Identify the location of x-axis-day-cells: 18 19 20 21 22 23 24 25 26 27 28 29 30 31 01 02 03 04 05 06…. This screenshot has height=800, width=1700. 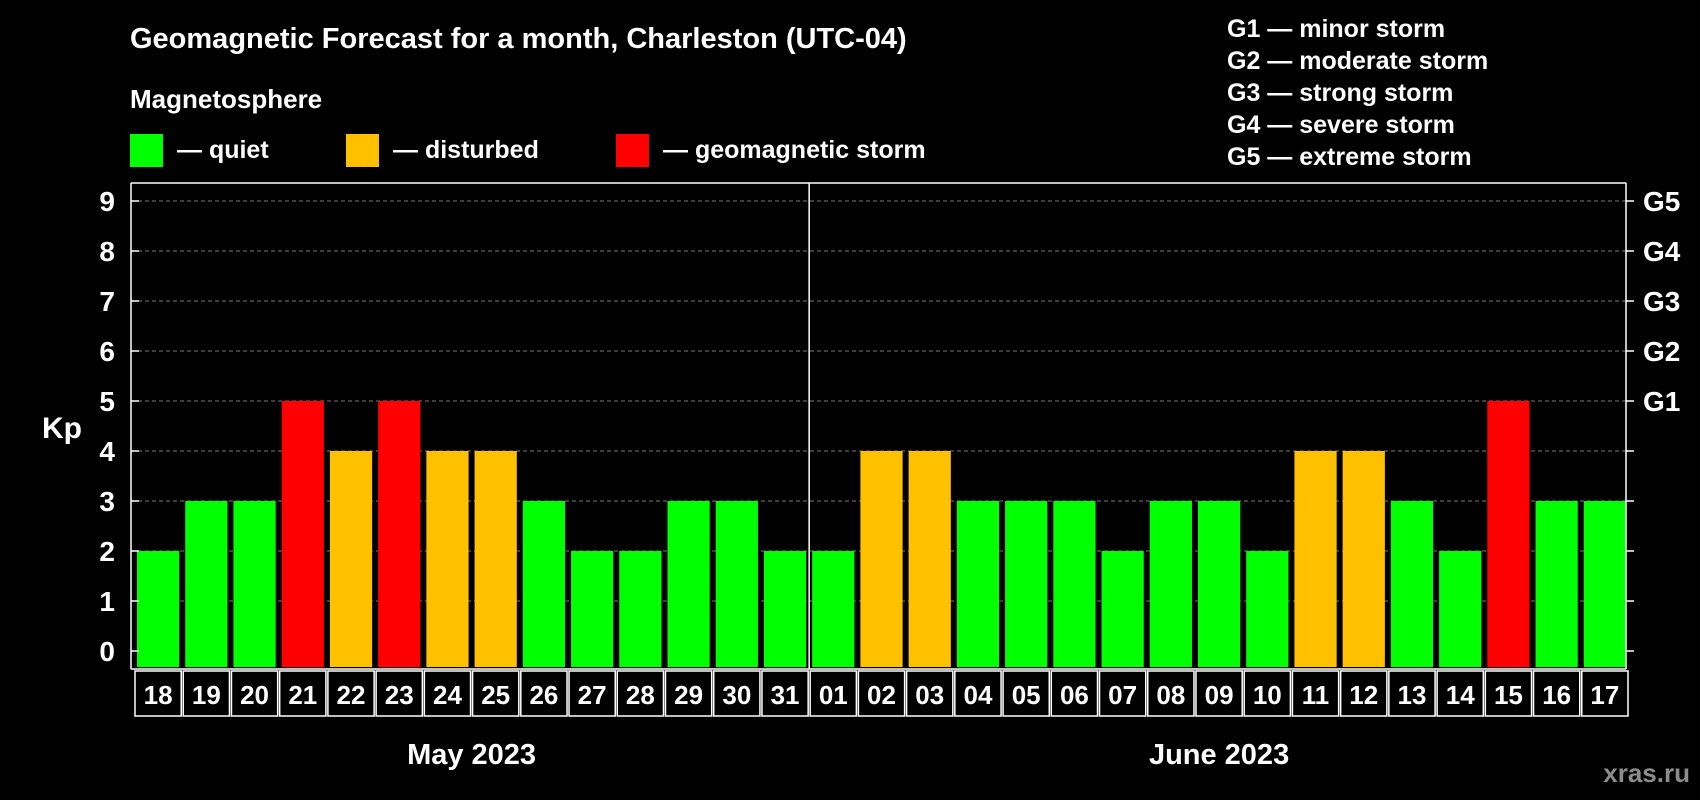
(881, 693).